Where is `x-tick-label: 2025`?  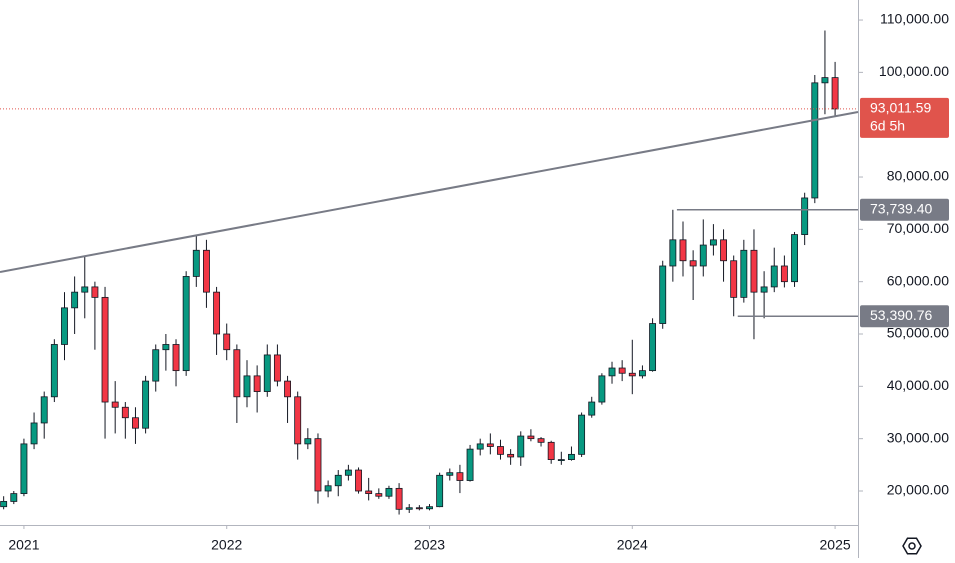
x-tick-label: 2025 is located at coordinates (835, 545).